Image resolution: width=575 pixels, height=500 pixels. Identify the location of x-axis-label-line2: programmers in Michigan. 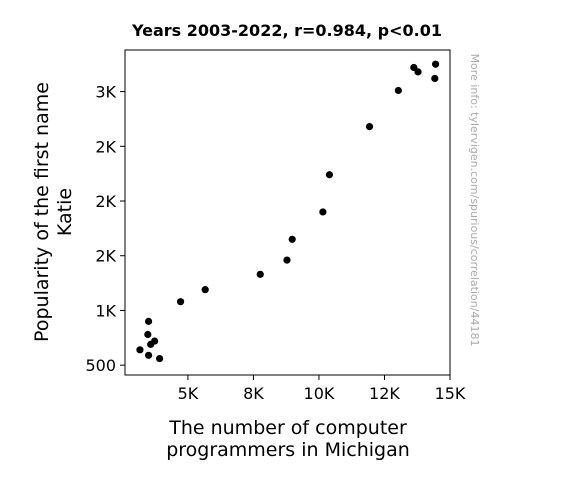
(288, 450).